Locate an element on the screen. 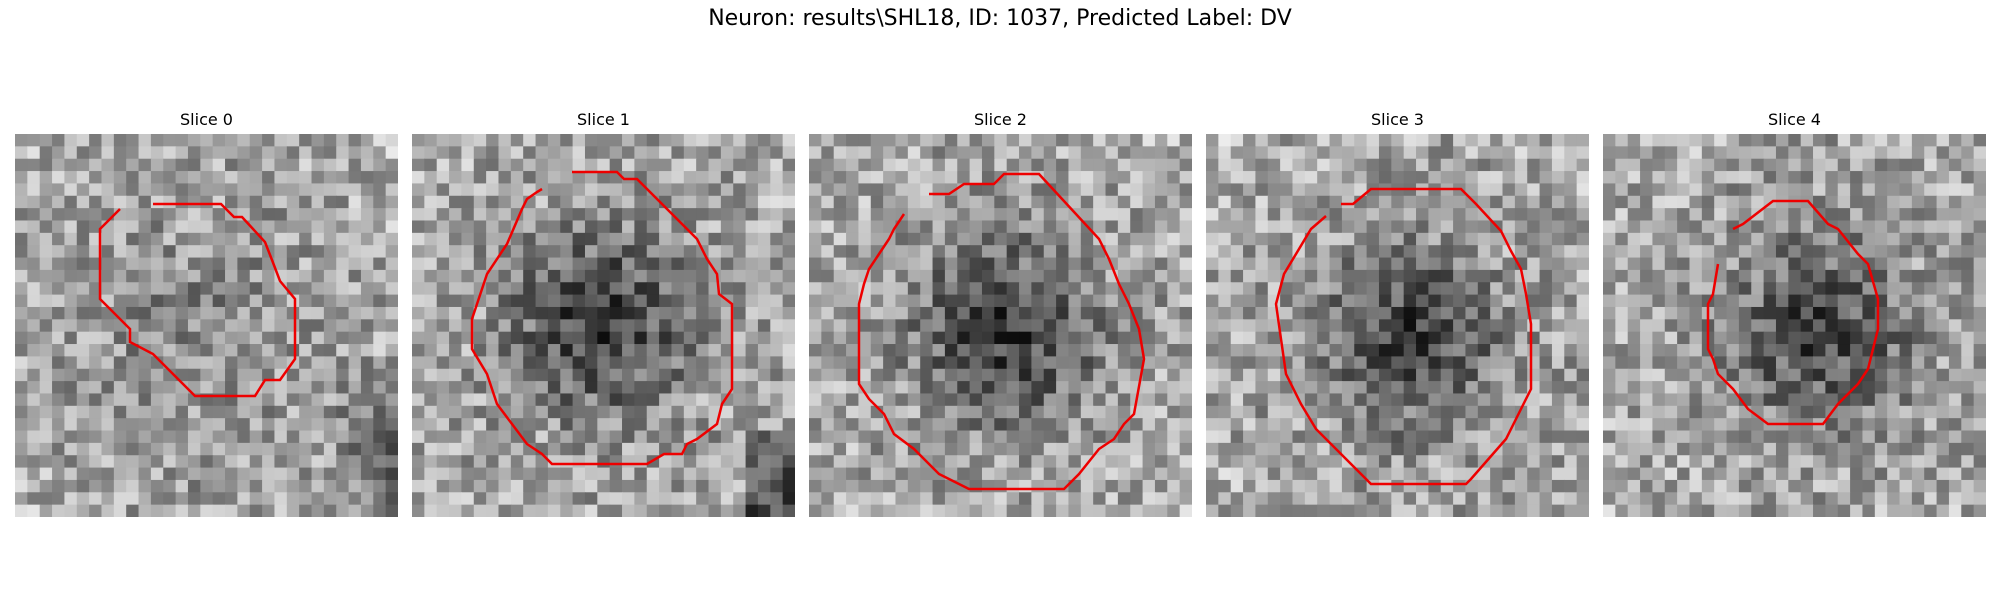 The height and width of the screenshot is (600, 2000). slice-panel-3: Slice 3 is located at coordinates (1397, 313).